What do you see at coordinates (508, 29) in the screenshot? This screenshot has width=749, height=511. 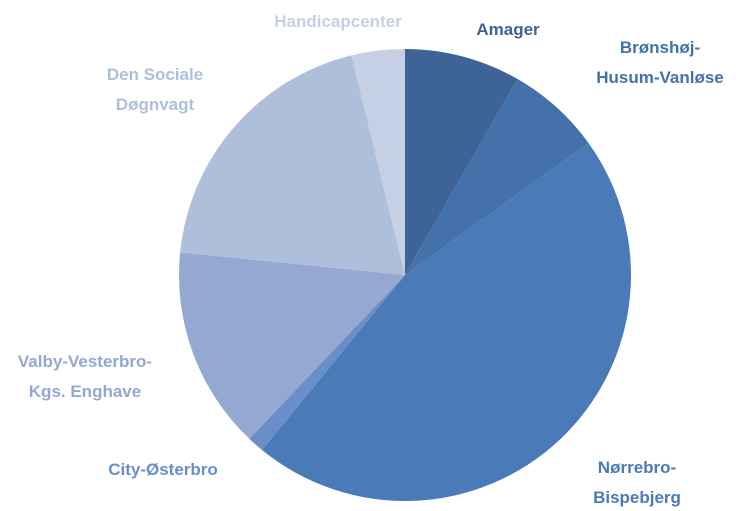 I see `slice-label: Amager` at bounding box center [508, 29].